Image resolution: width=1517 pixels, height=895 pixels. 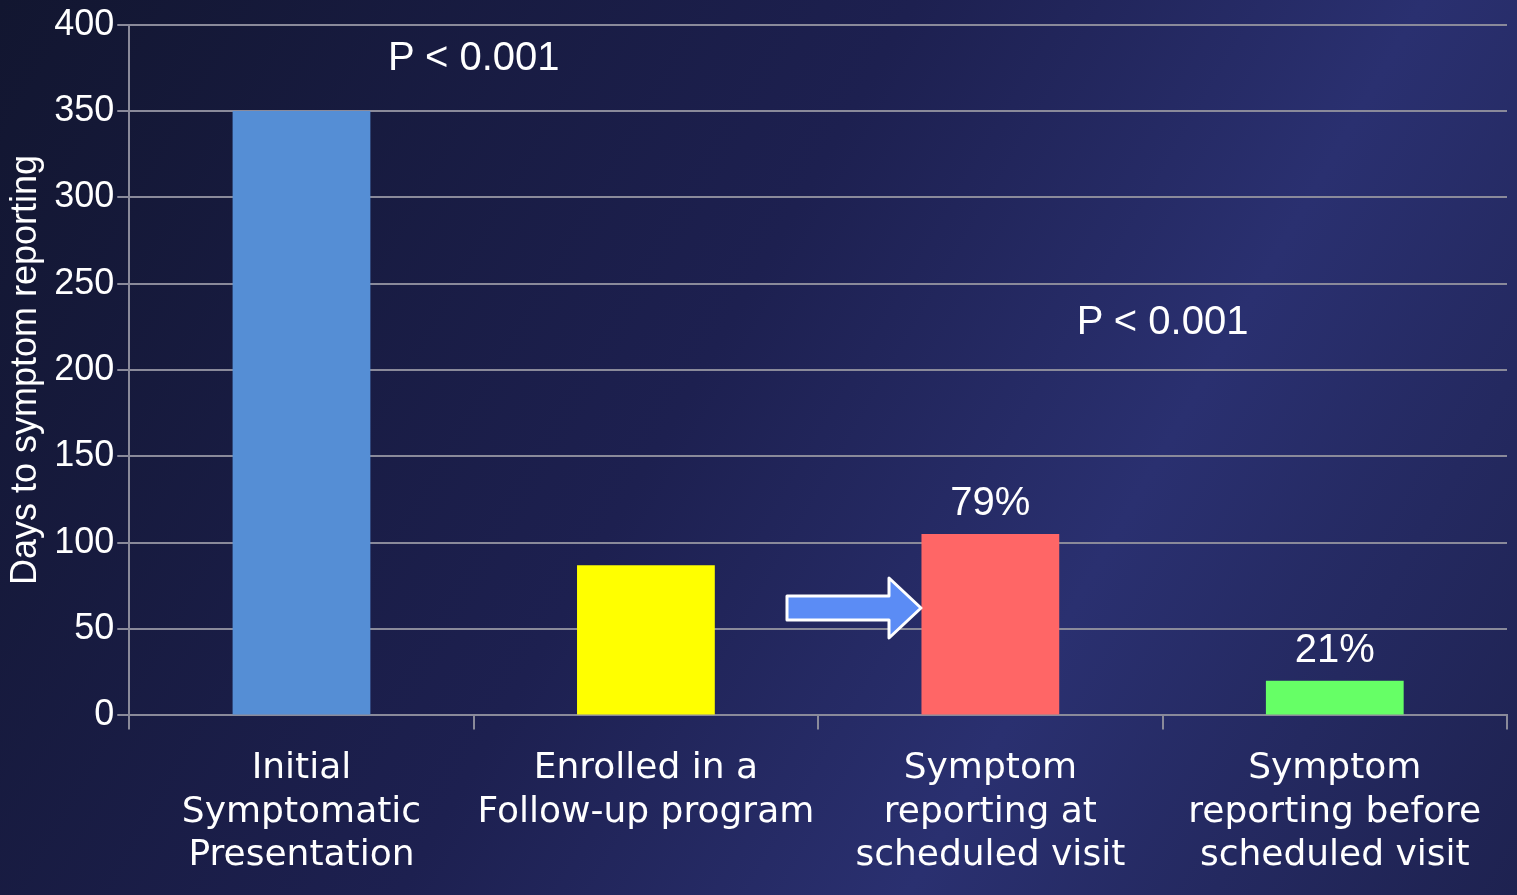 I want to click on y-tick-label: 200, so click(x=84, y=367).